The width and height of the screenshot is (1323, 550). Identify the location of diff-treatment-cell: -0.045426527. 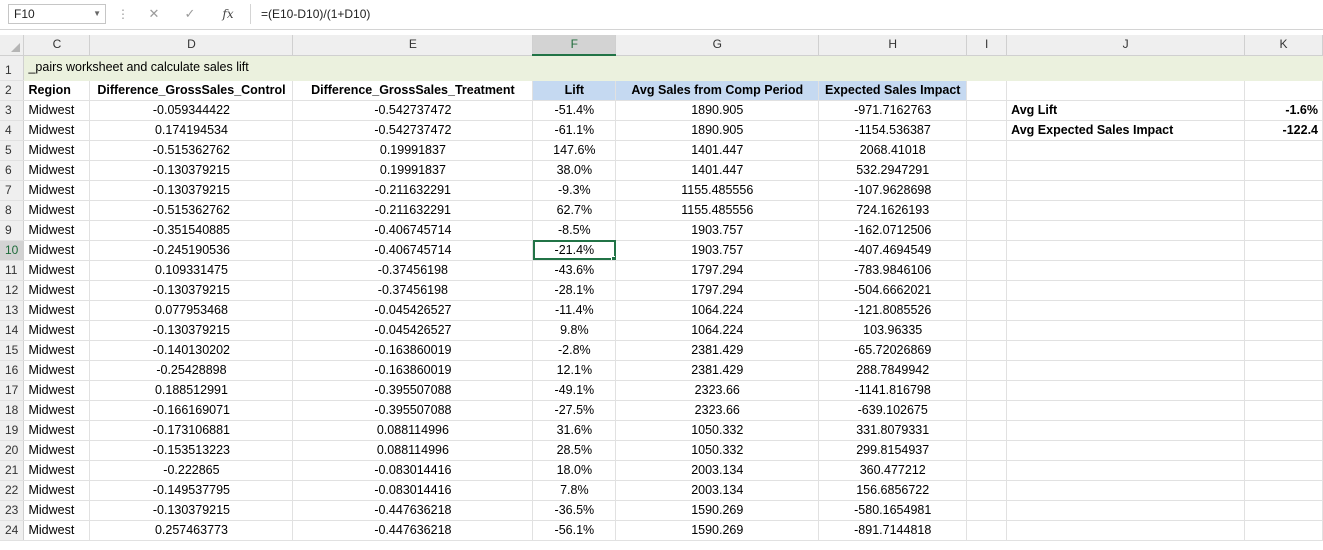
(413, 330).